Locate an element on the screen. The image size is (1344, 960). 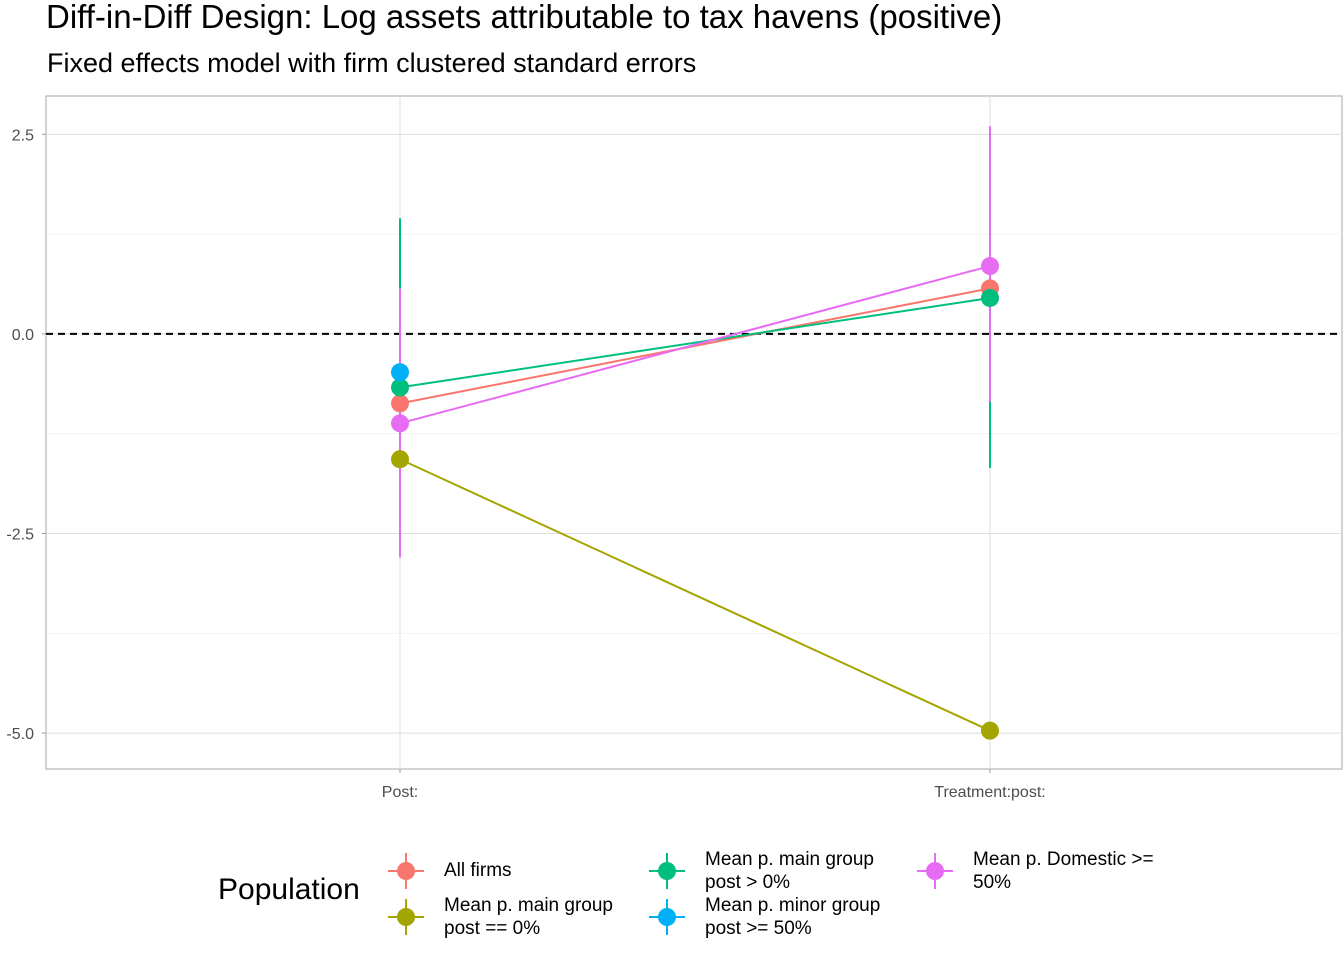
legend-key-all-firms is located at coordinates (406, 871).